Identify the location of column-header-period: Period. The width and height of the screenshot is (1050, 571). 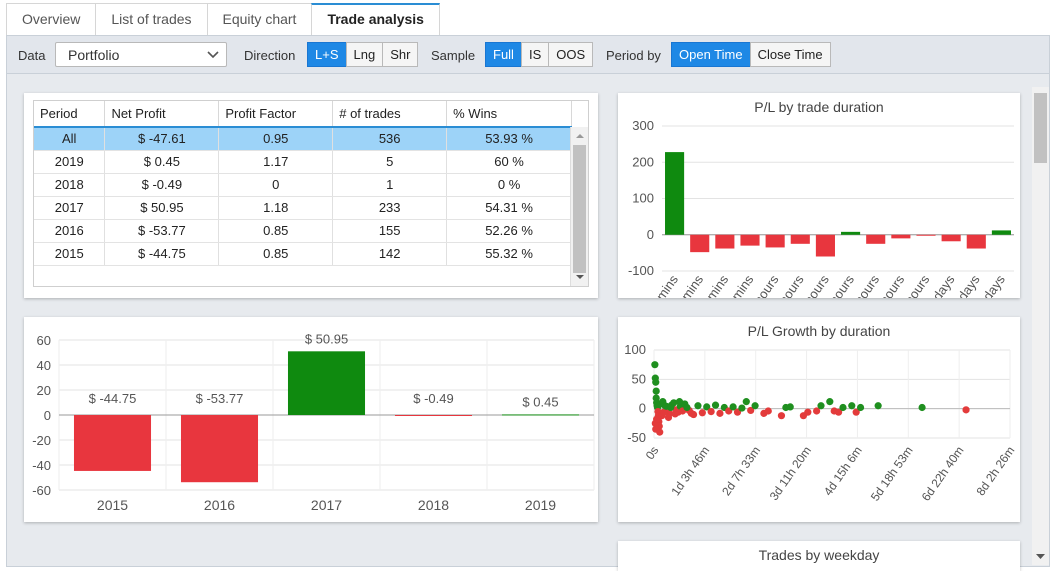
(70, 114).